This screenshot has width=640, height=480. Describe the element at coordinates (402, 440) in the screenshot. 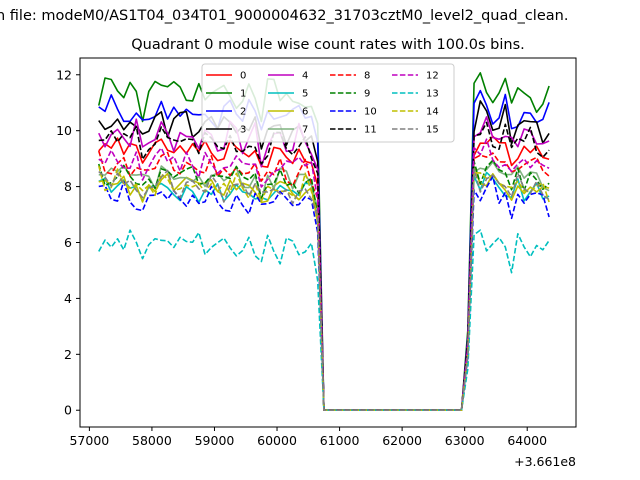

I see `x-tick-label: 62000` at that location.